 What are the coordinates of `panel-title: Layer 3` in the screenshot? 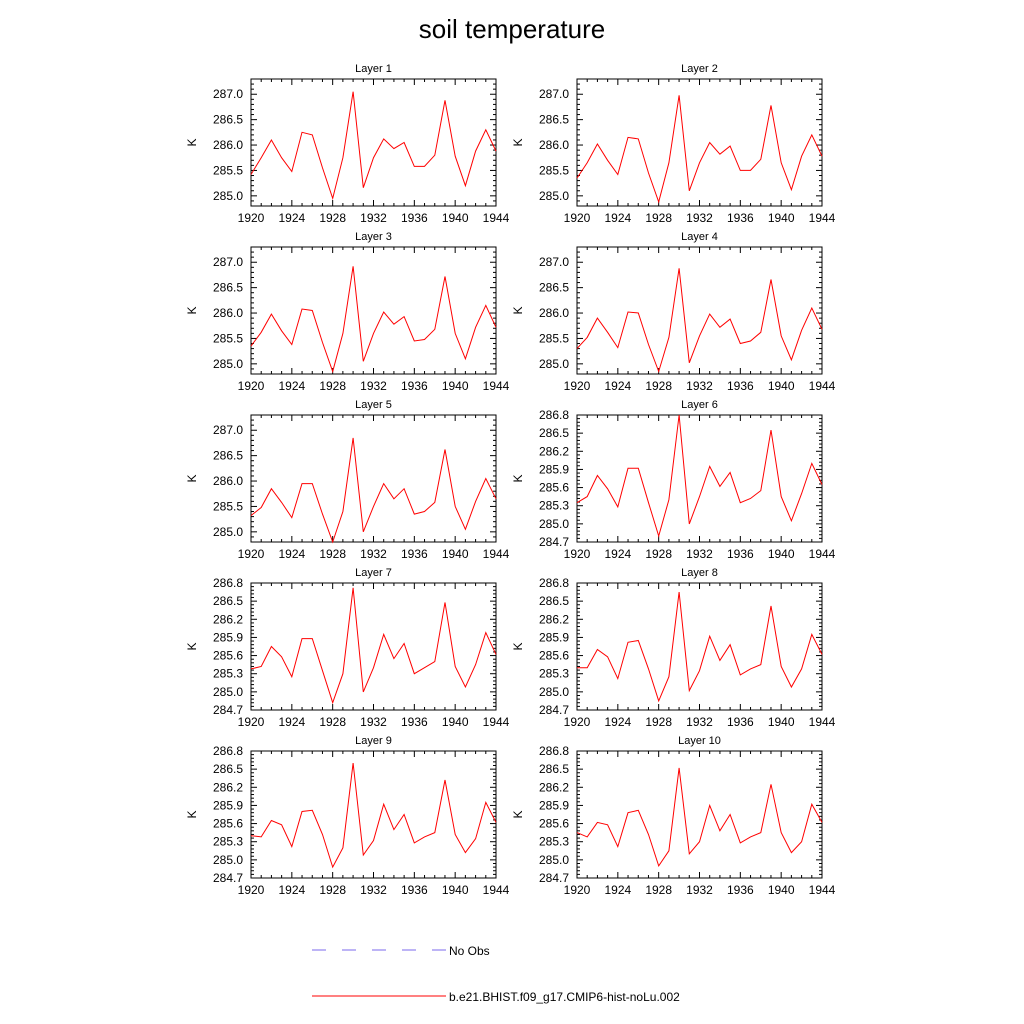 It's located at (373, 237).